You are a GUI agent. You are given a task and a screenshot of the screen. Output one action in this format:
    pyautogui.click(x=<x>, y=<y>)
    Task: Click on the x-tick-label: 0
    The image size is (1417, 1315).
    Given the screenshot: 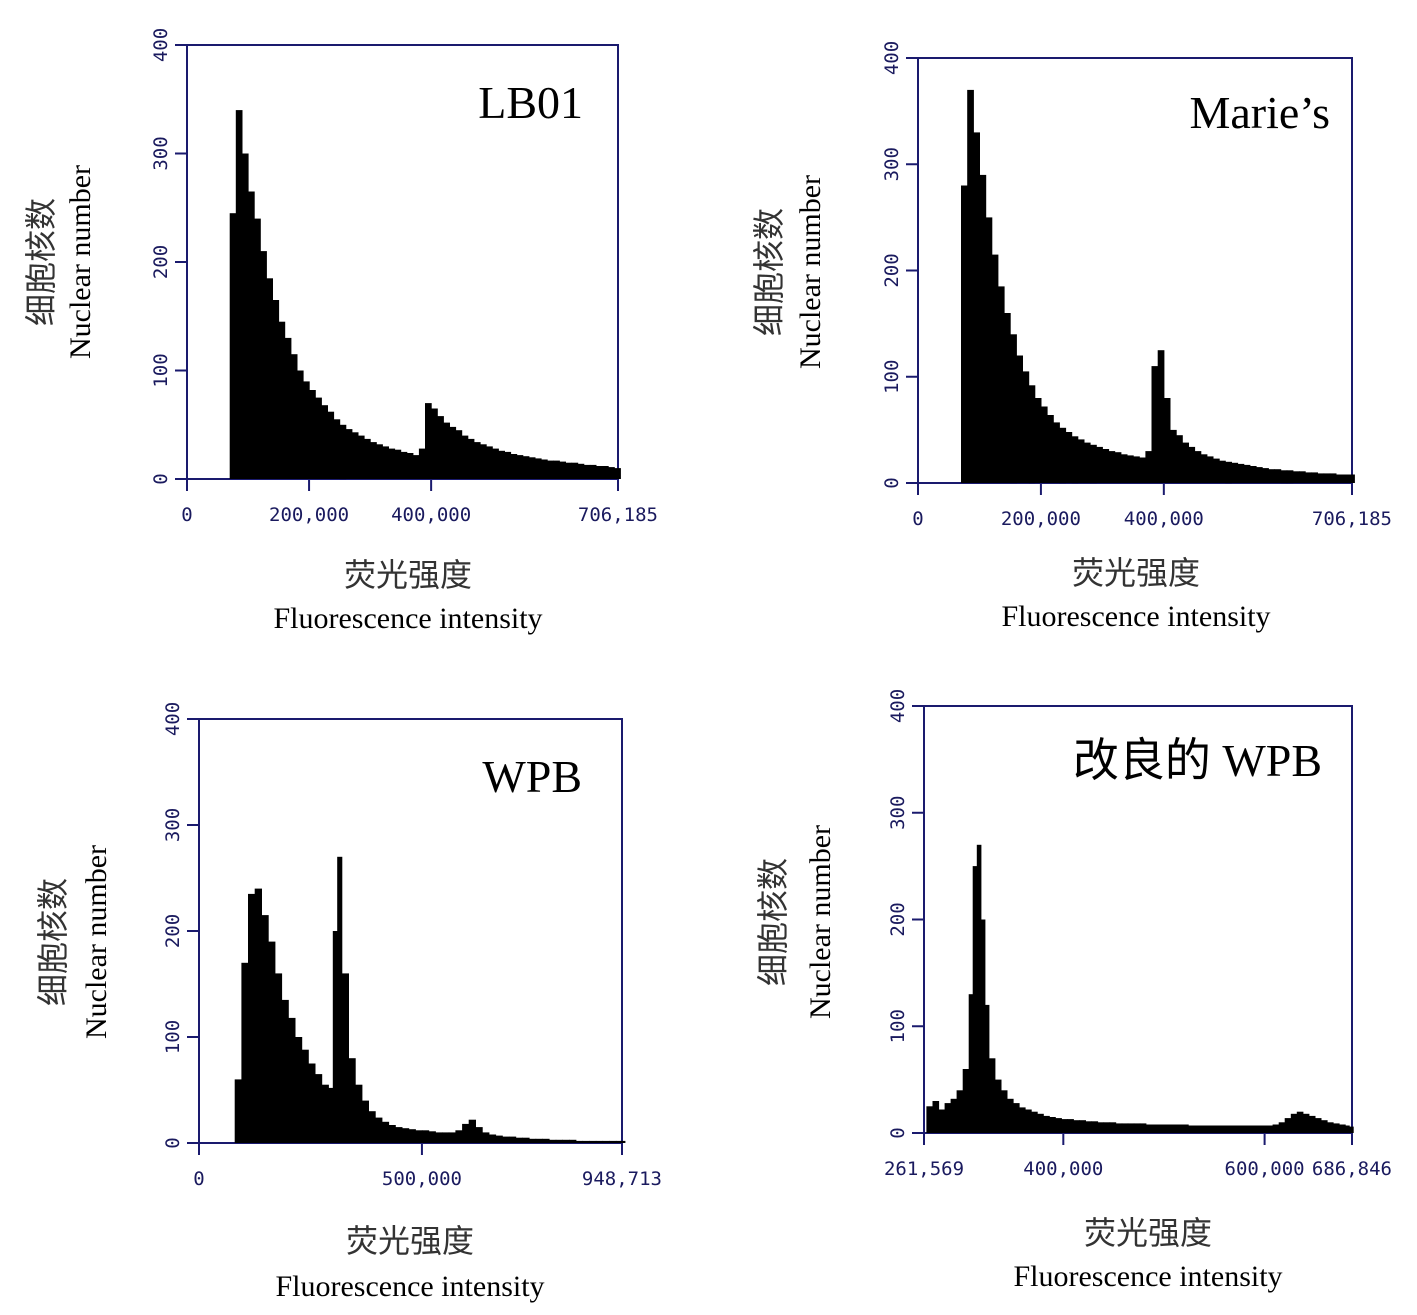 What is the action you would take?
    pyautogui.click(x=198, y=1179)
    